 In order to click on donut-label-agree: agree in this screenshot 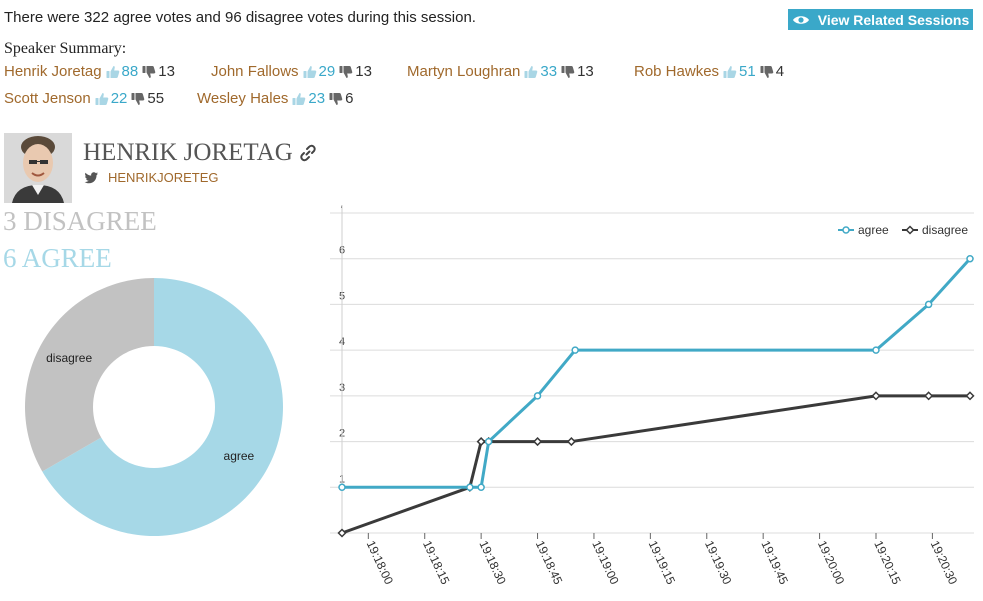, I will do `click(239, 456)`.